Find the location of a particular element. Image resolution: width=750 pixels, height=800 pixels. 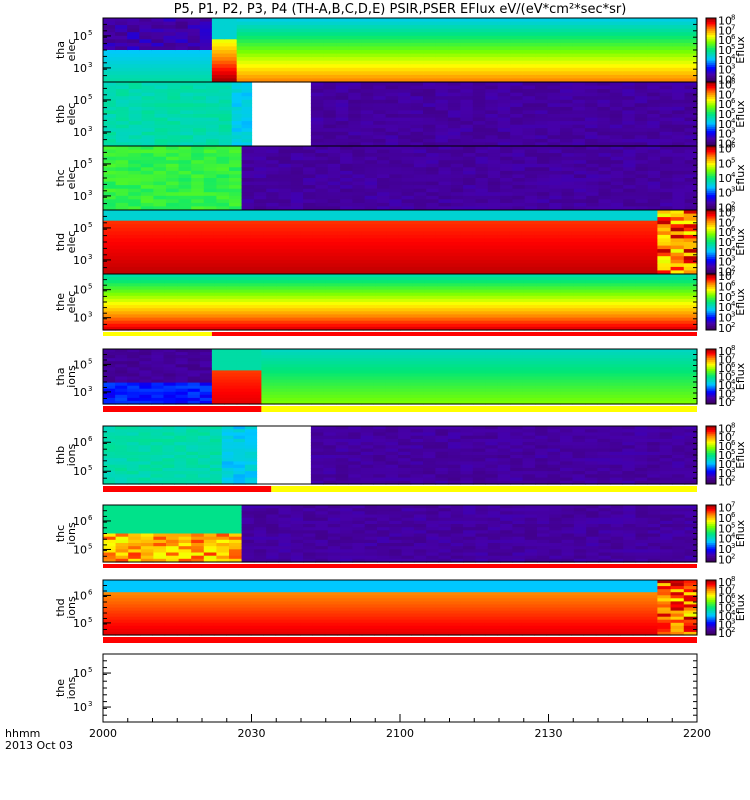

colorbar-tick-exponent: 8 is located at coordinates (733, 18).